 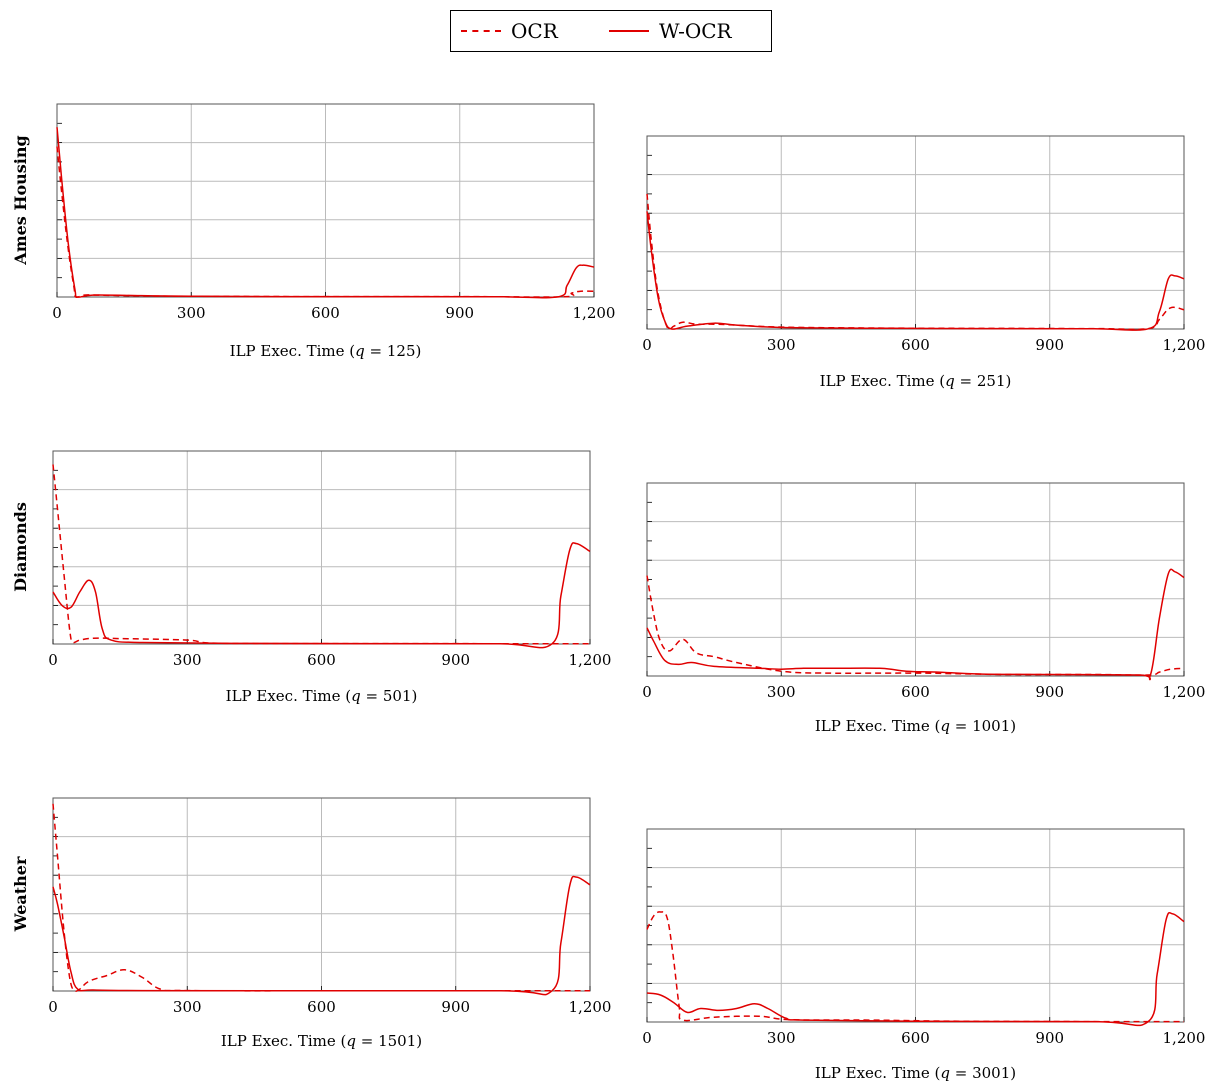 What do you see at coordinates (326, 351) in the screenshot?
I see `x-axis-label: ILP Exec. Time (q = 125)` at bounding box center [326, 351].